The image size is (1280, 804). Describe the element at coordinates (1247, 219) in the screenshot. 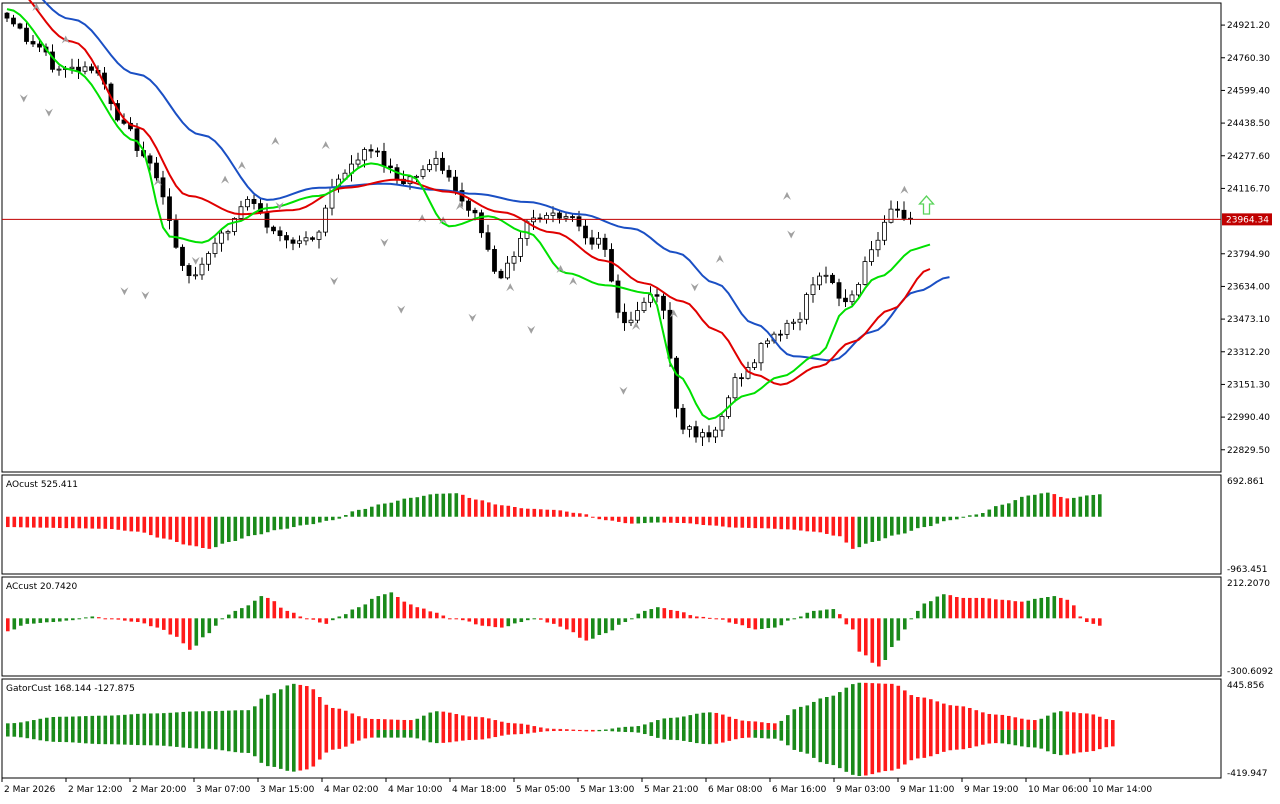

I see `current-price-tag` at that location.